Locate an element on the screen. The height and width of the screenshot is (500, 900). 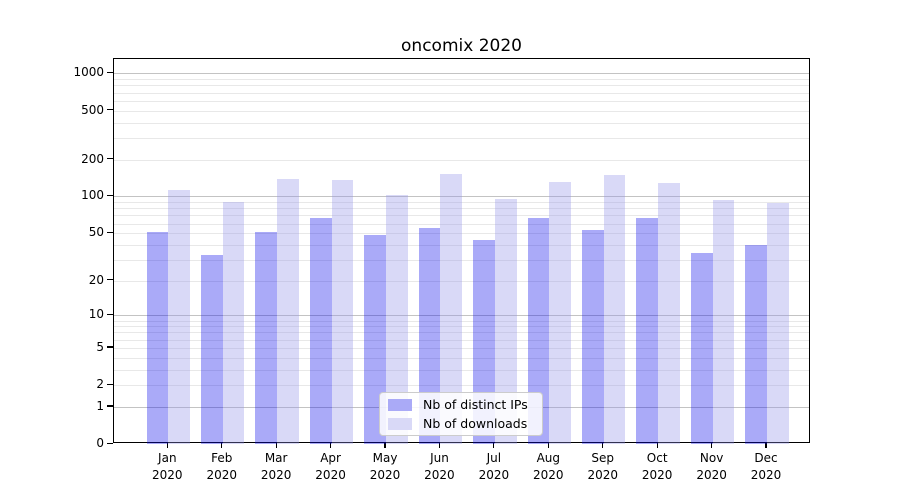
legend-swatch-downloads is located at coordinates (400, 423).